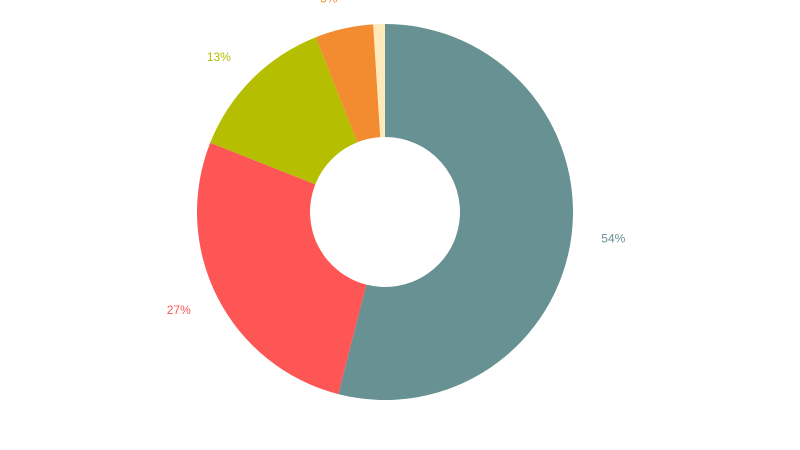  What do you see at coordinates (219, 57) in the screenshot?
I see `value-label: 13%` at bounding box center [219, 57].